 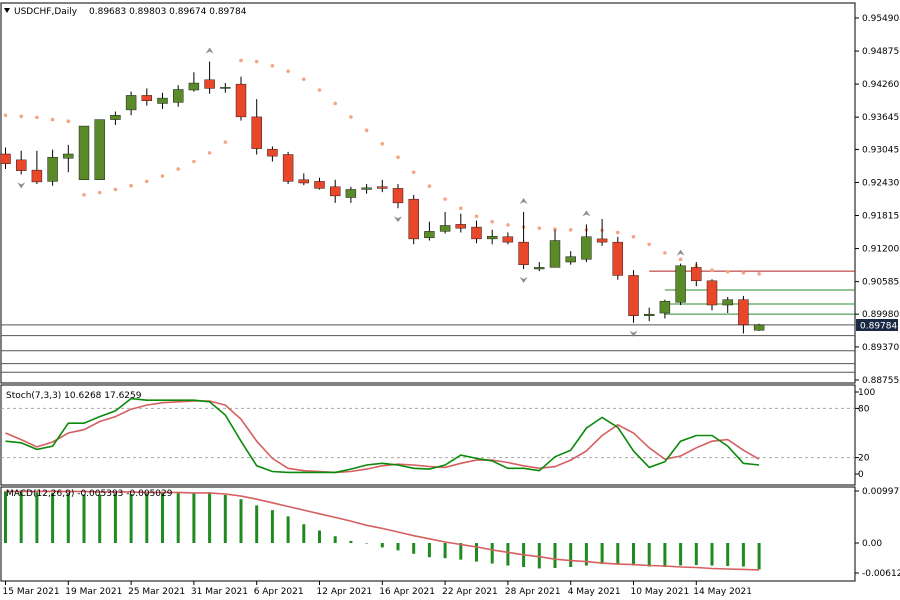 I want to click on macd-layer, so click(x=382, y=530).